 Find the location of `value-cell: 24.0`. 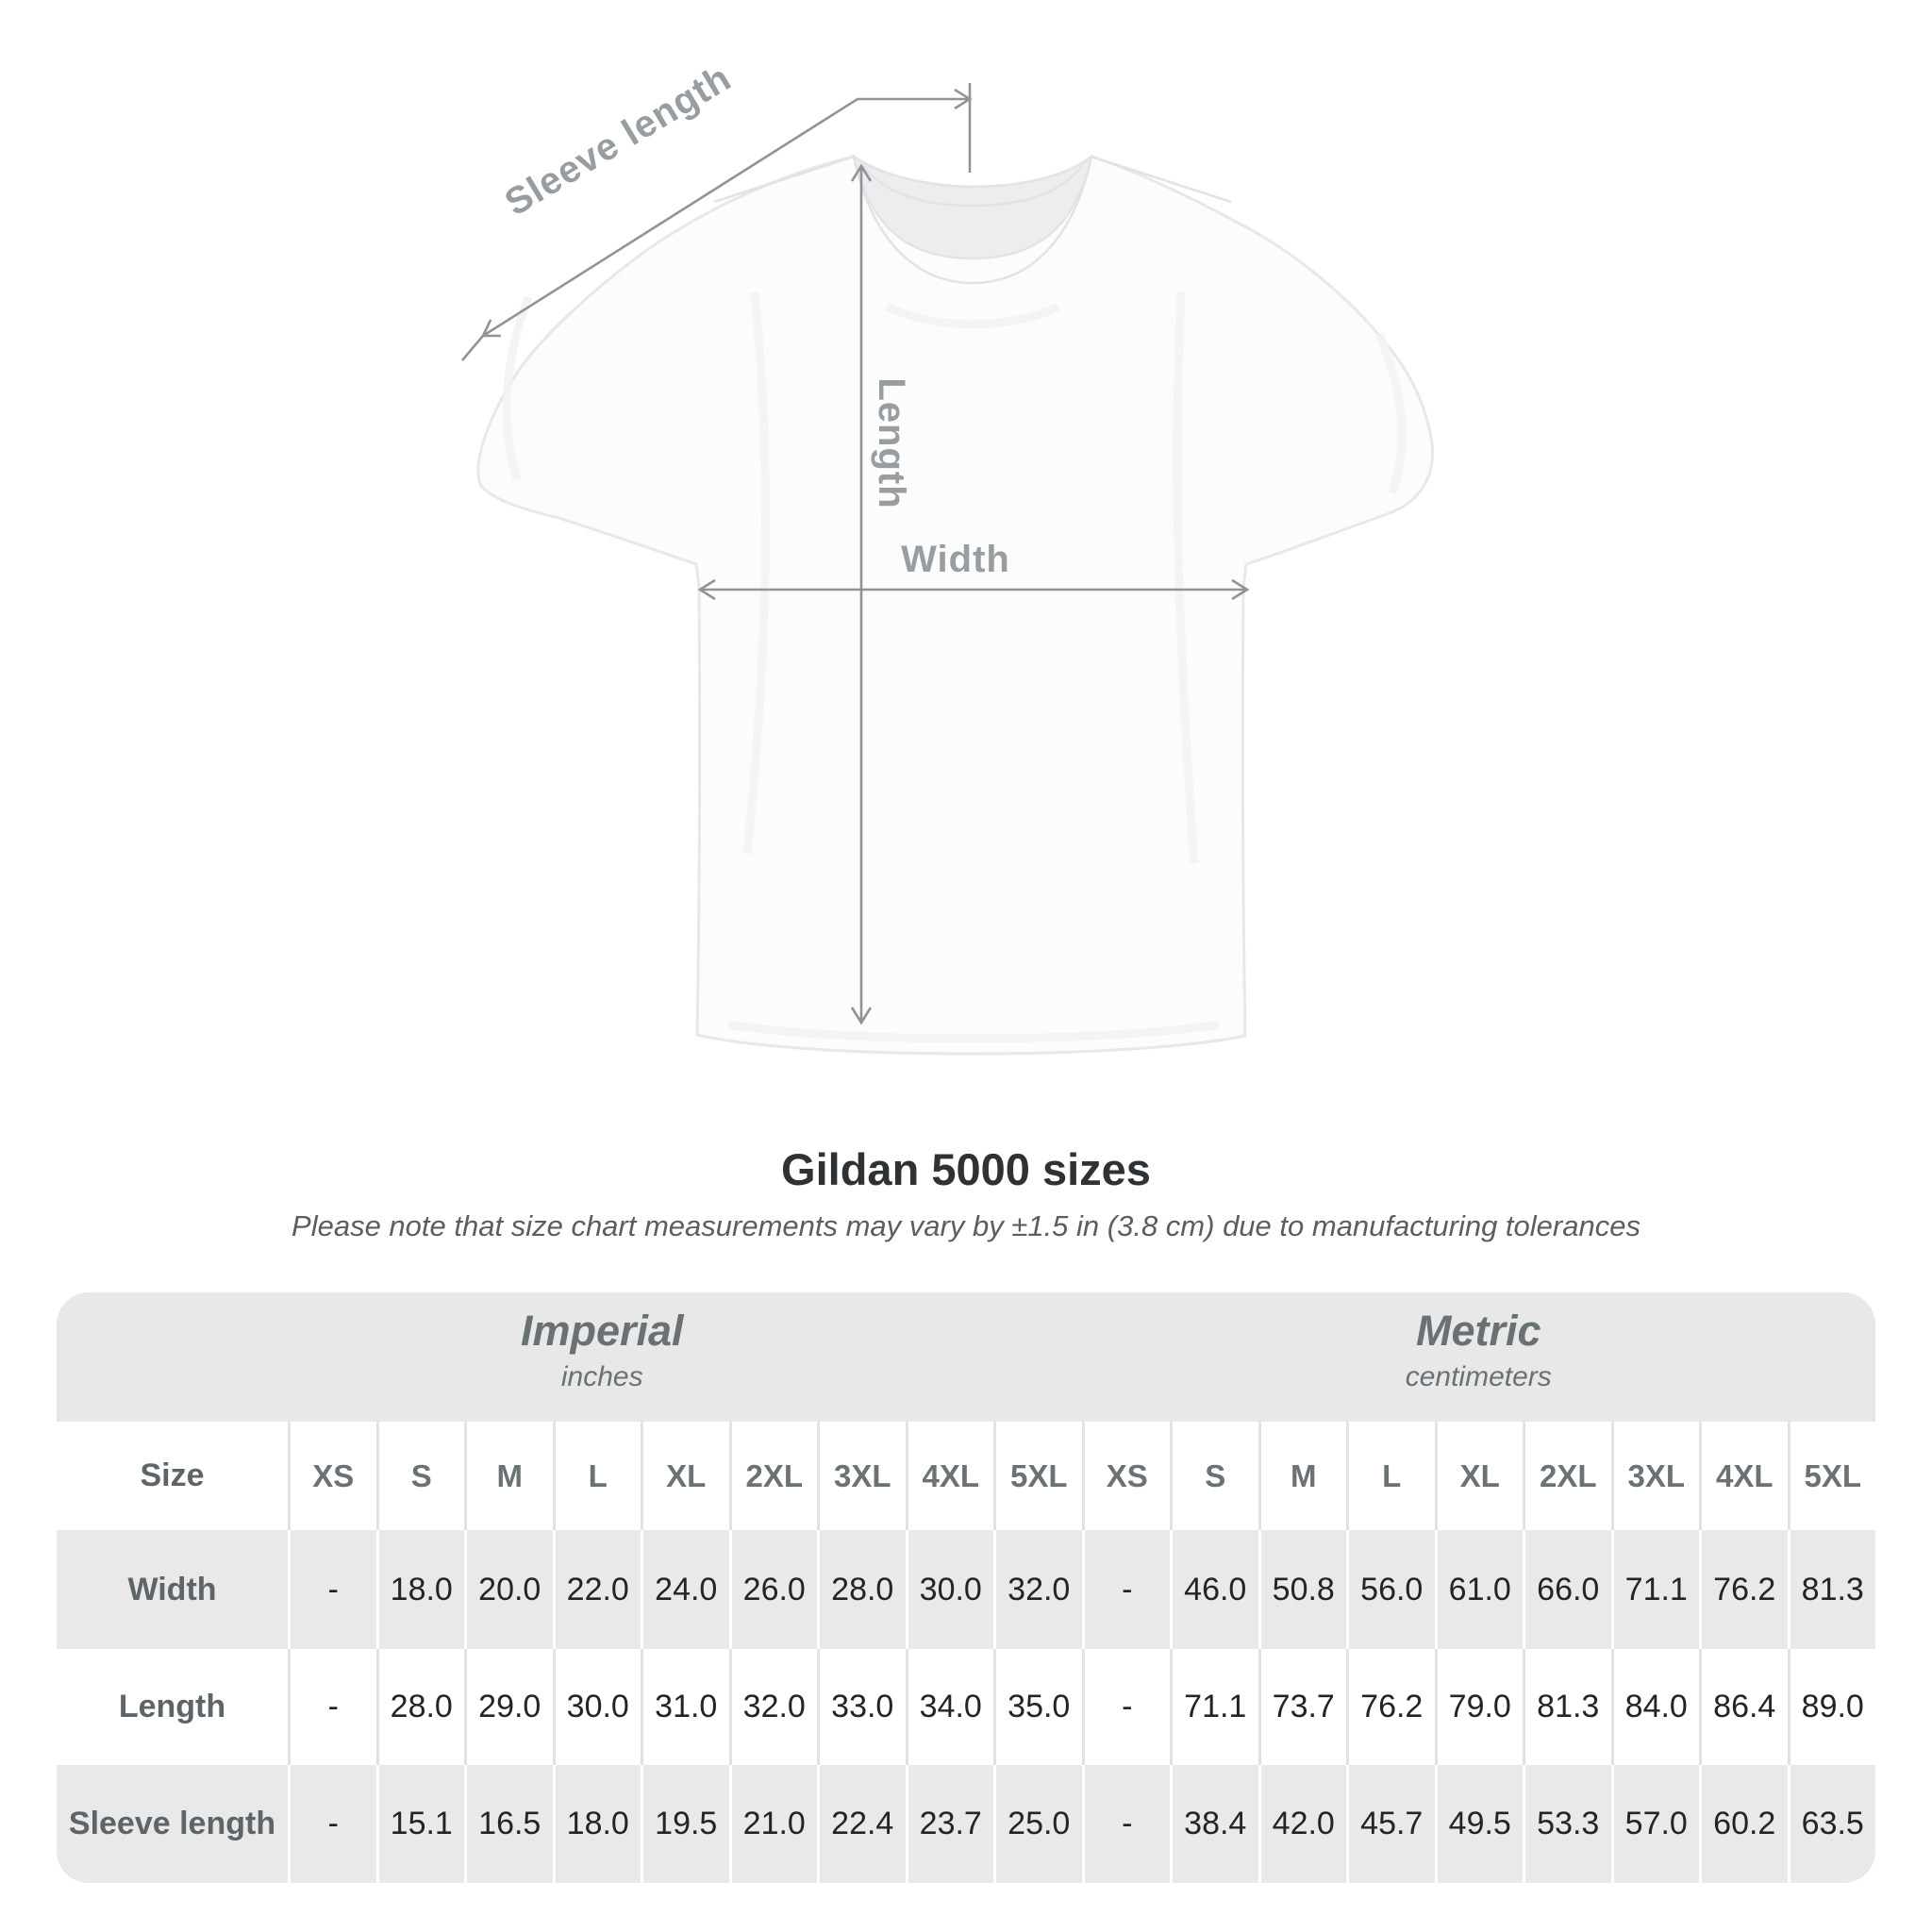

value-cell: 24.0 is located at coordinates (685, 1589).